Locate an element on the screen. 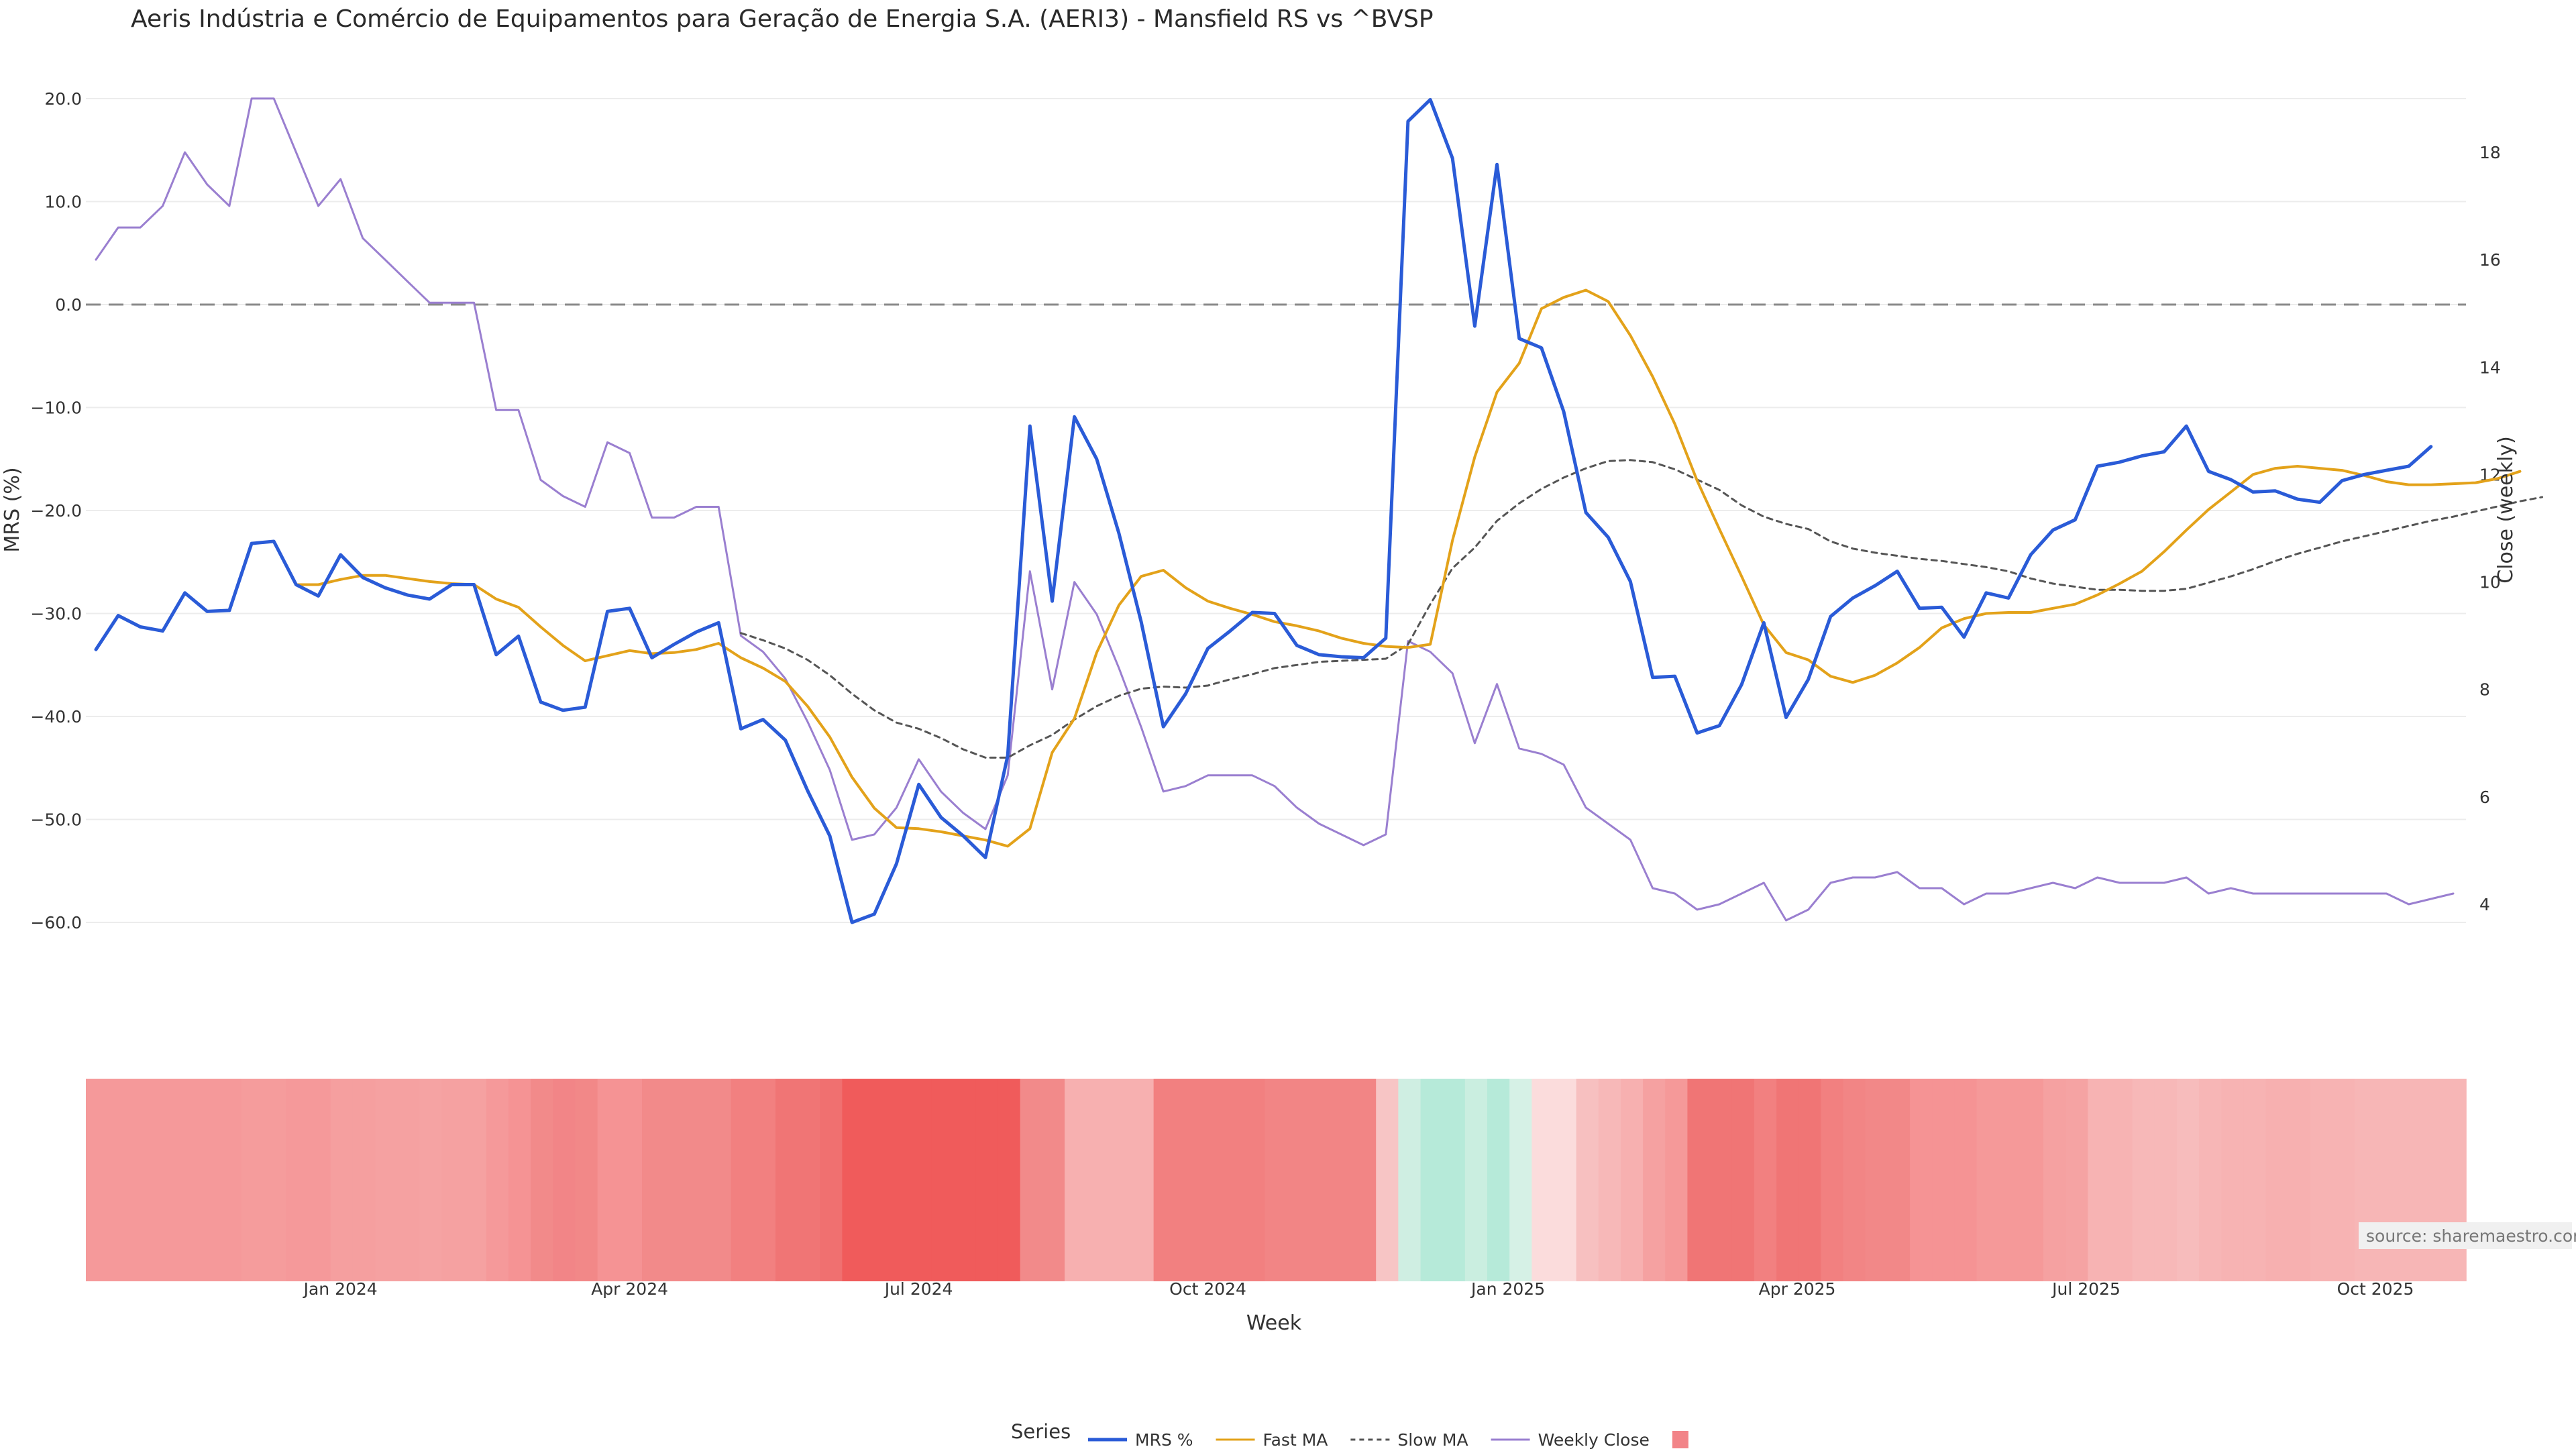 The width and height of the screenshot is (2576, 1449). right-tick-label: 14 is located at coordinates (2490, 367).